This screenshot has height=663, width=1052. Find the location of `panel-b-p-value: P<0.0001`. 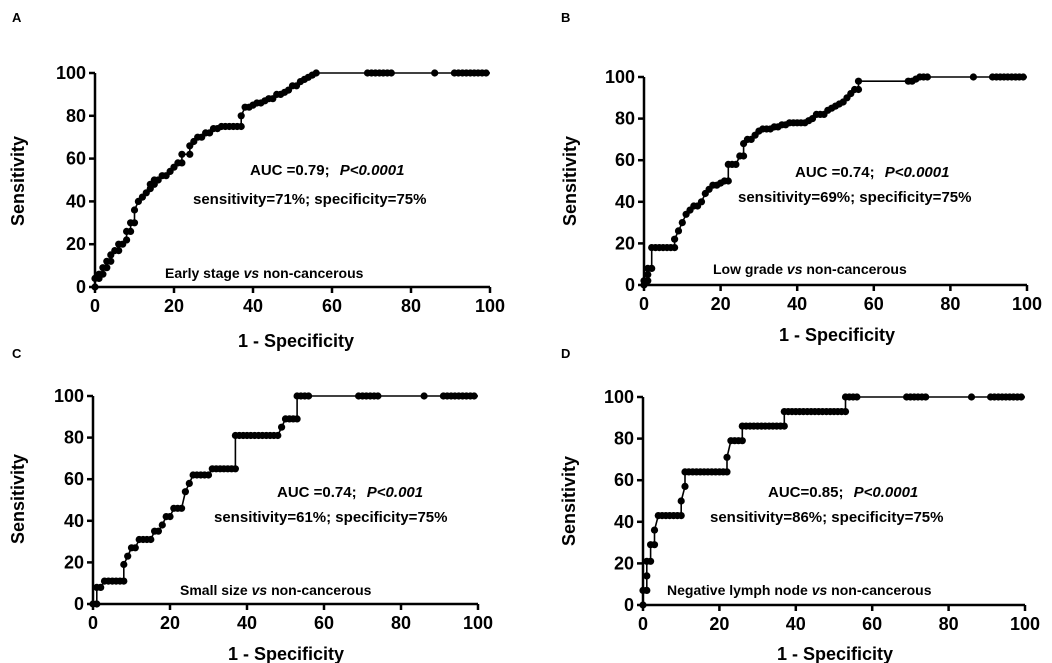

panel-b-p-value: P<0.0001 is located at coordinates (917, 172).